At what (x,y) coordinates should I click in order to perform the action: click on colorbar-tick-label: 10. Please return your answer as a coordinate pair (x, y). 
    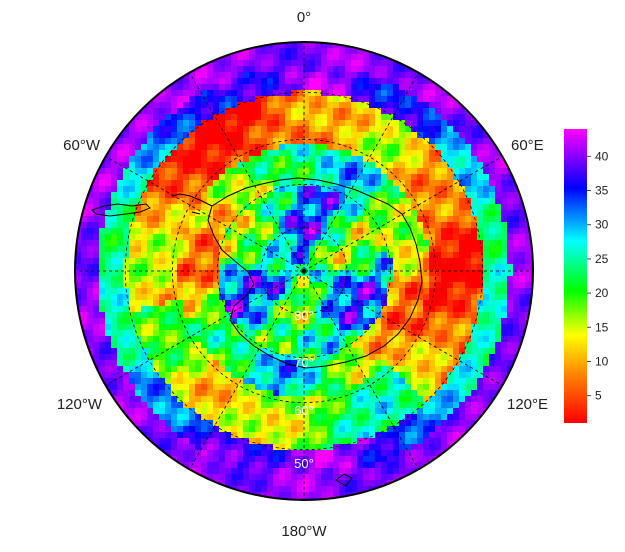
    Looking at the image, I should click on (602, 361).